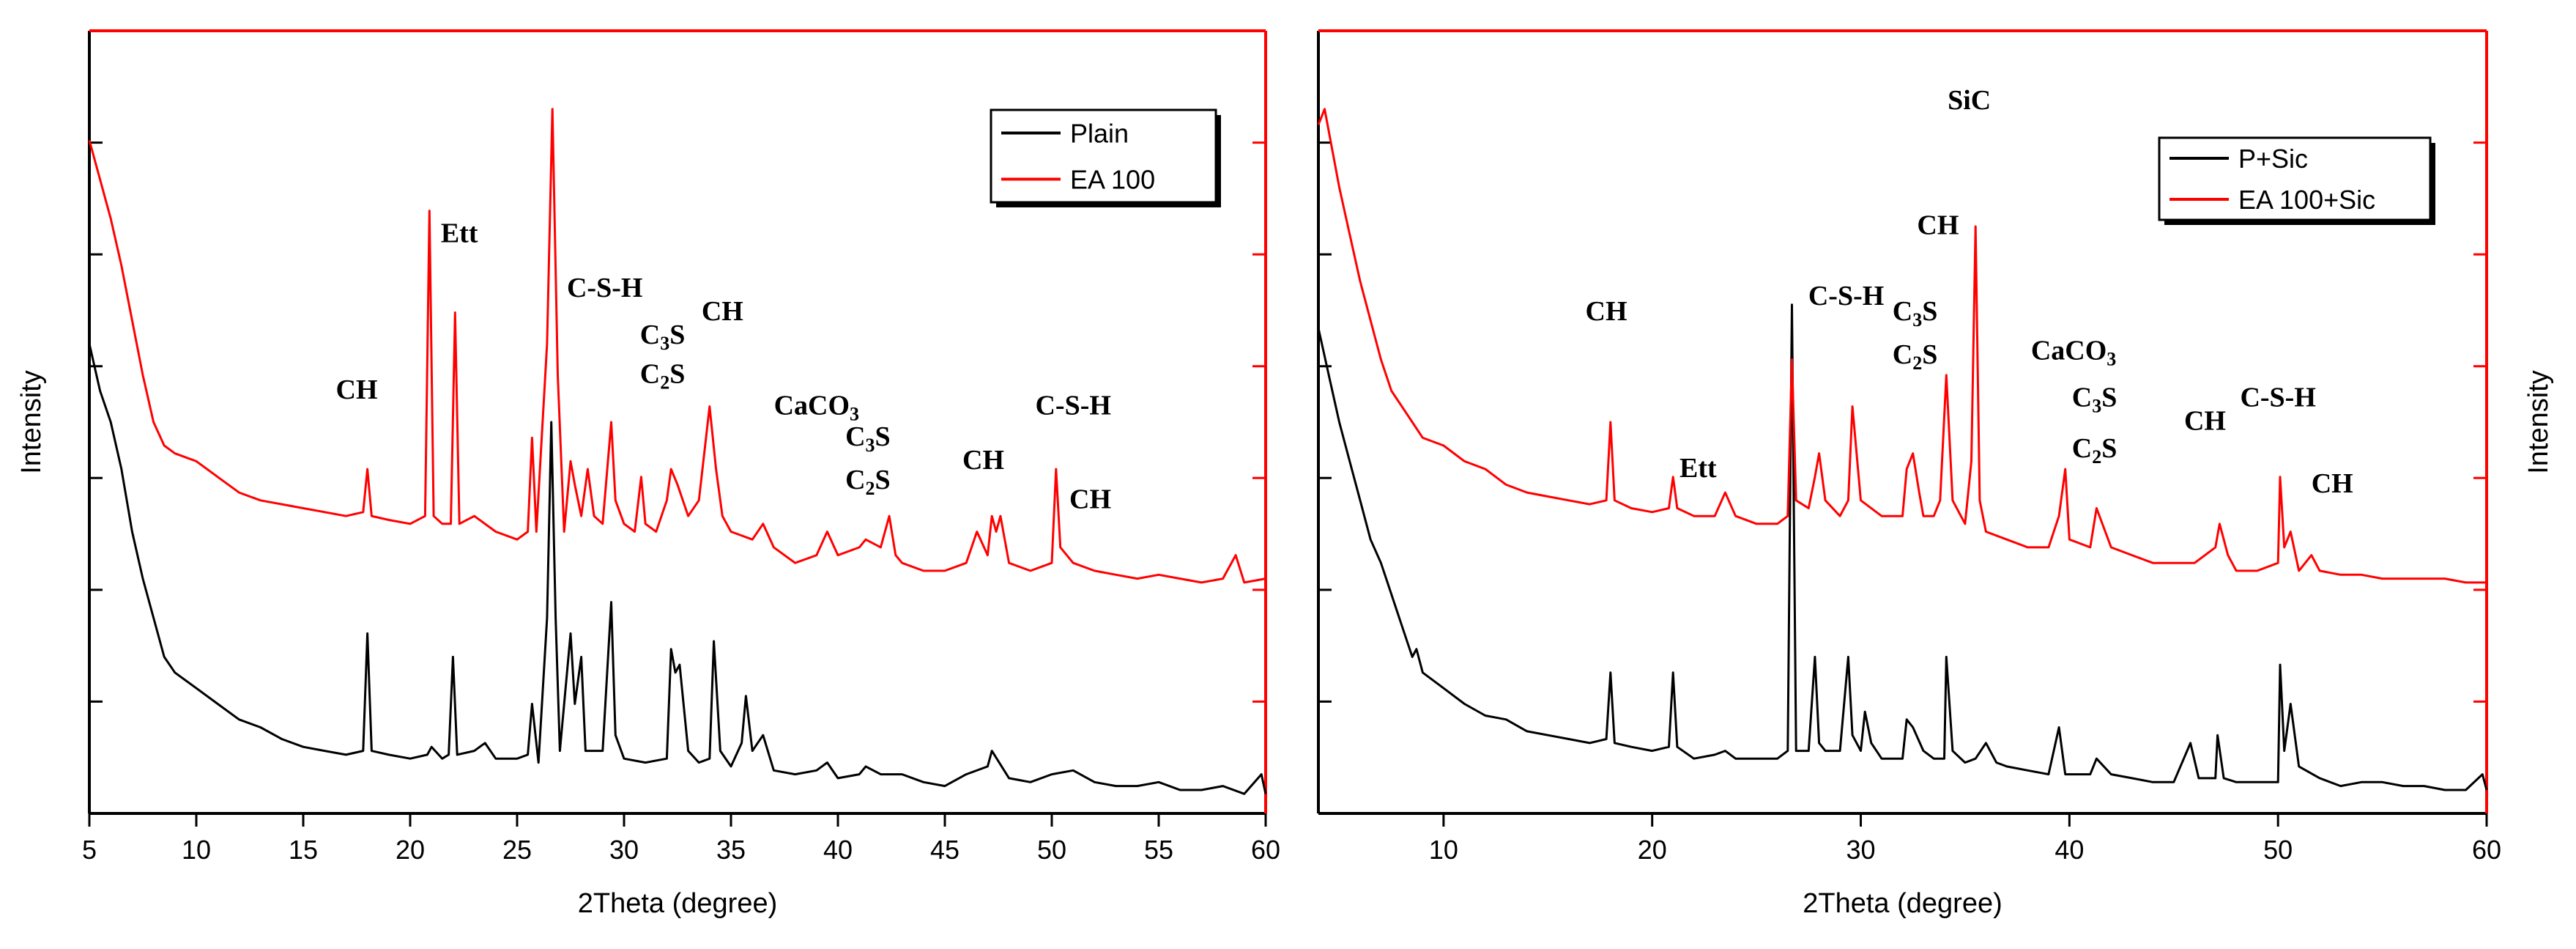  Describe the element at coordinates (944, 850) in the screenshot. I see `x-tick-label: 45` at that location.